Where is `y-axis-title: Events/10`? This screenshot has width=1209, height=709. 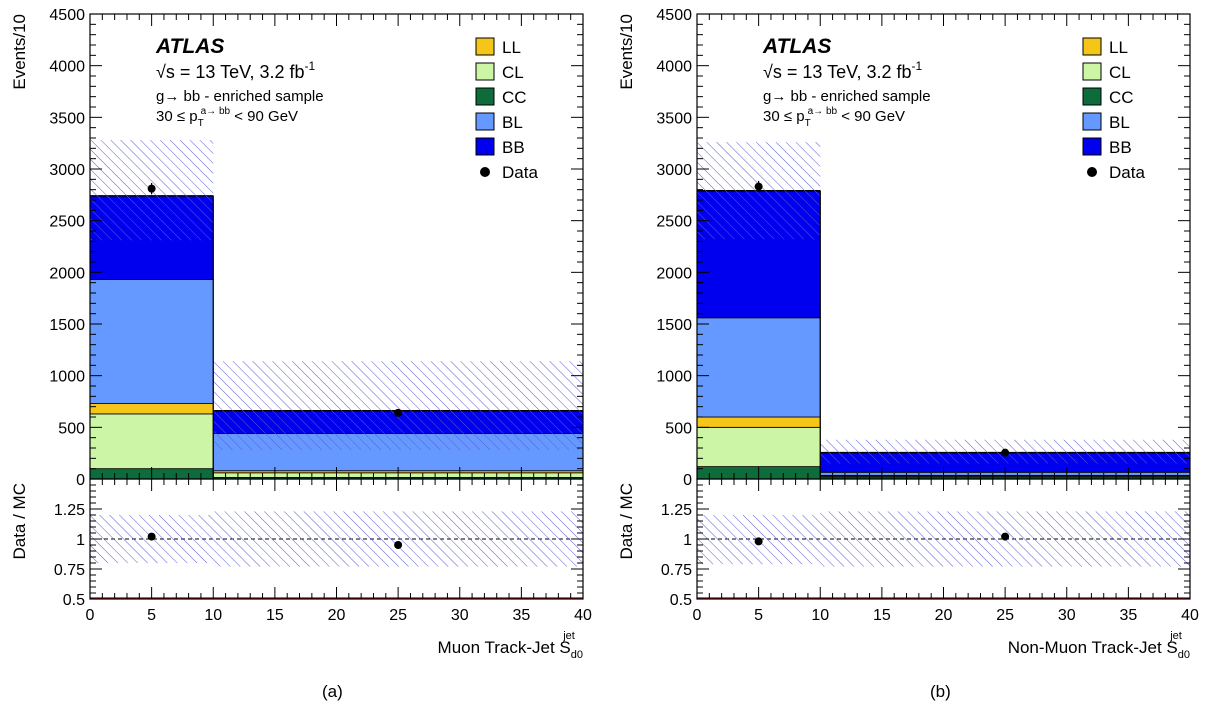
y-axis-title: Events/10 is located at coordinates (626, 52).